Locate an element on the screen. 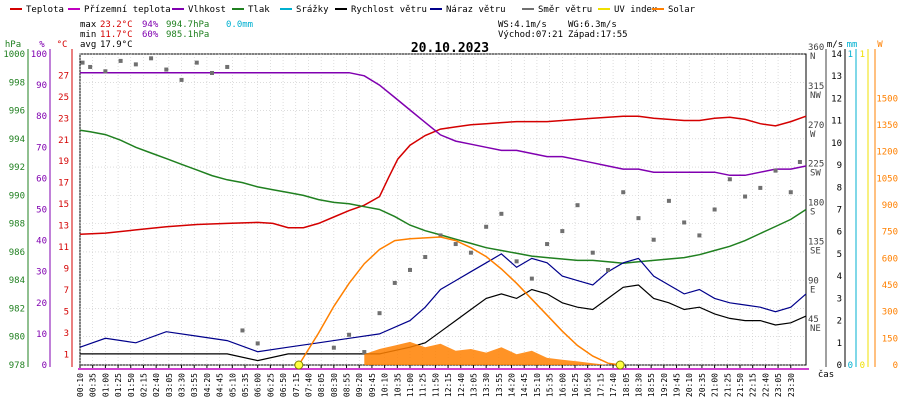  tick-temp: 21 is located at coordinates (63, 141).